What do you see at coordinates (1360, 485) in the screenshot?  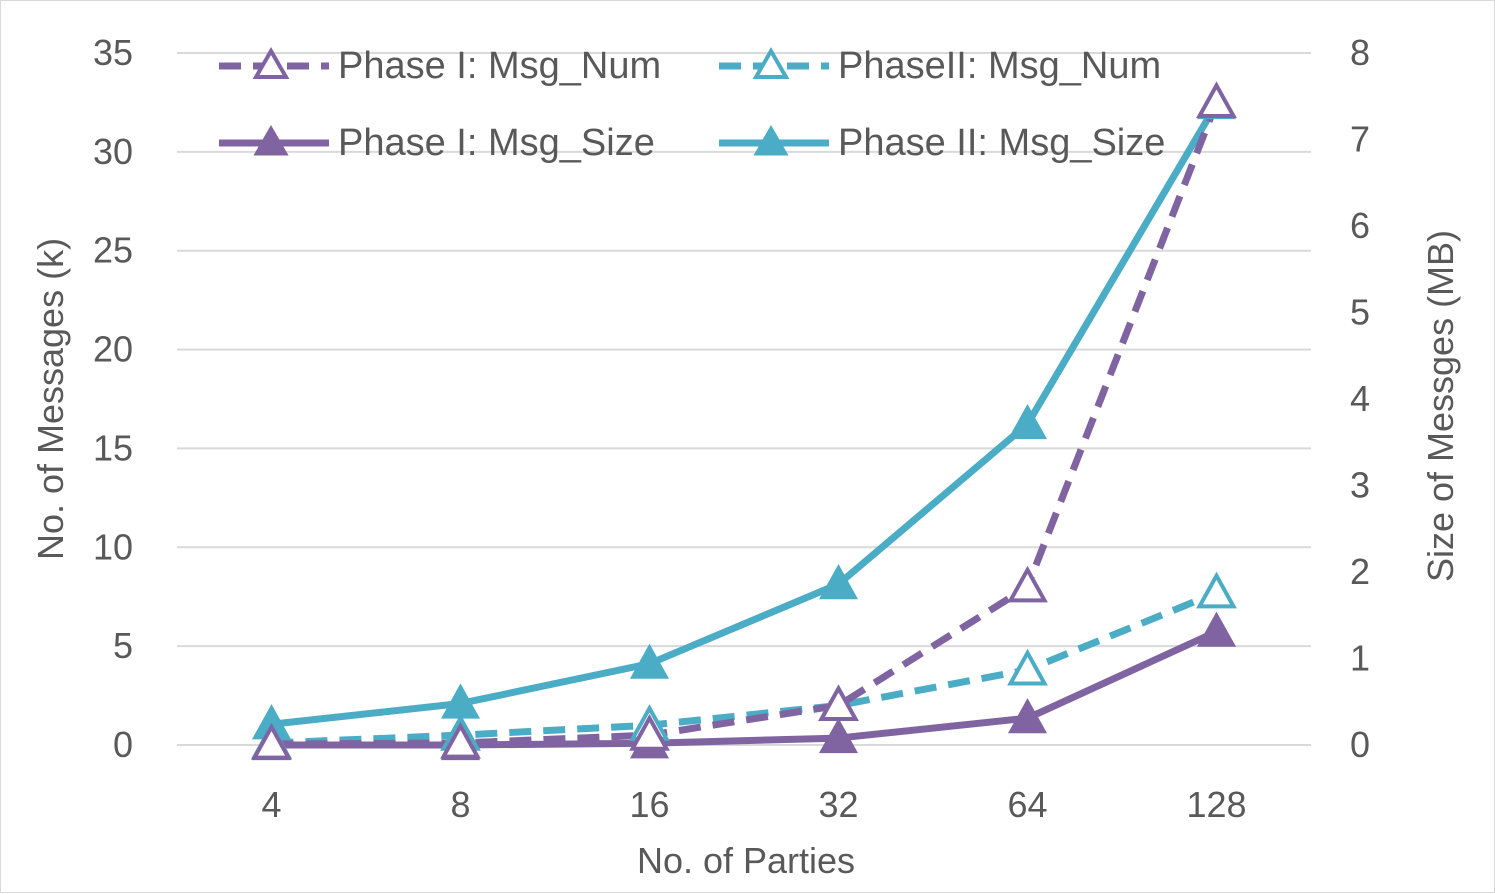 I see `y2-tick-label: 3` at bounding box center [1360, 485].